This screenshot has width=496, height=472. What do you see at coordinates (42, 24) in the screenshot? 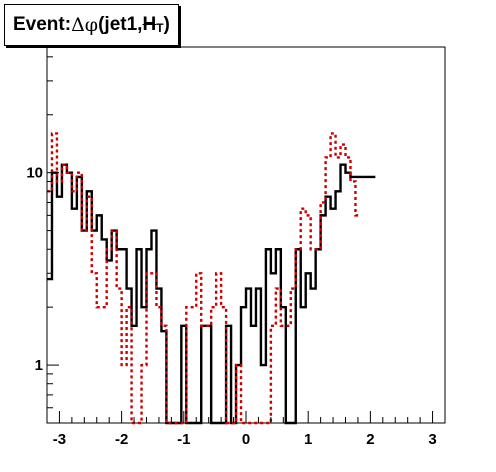
I see `title-prefix: Event:` at bounding box center [42, 24].